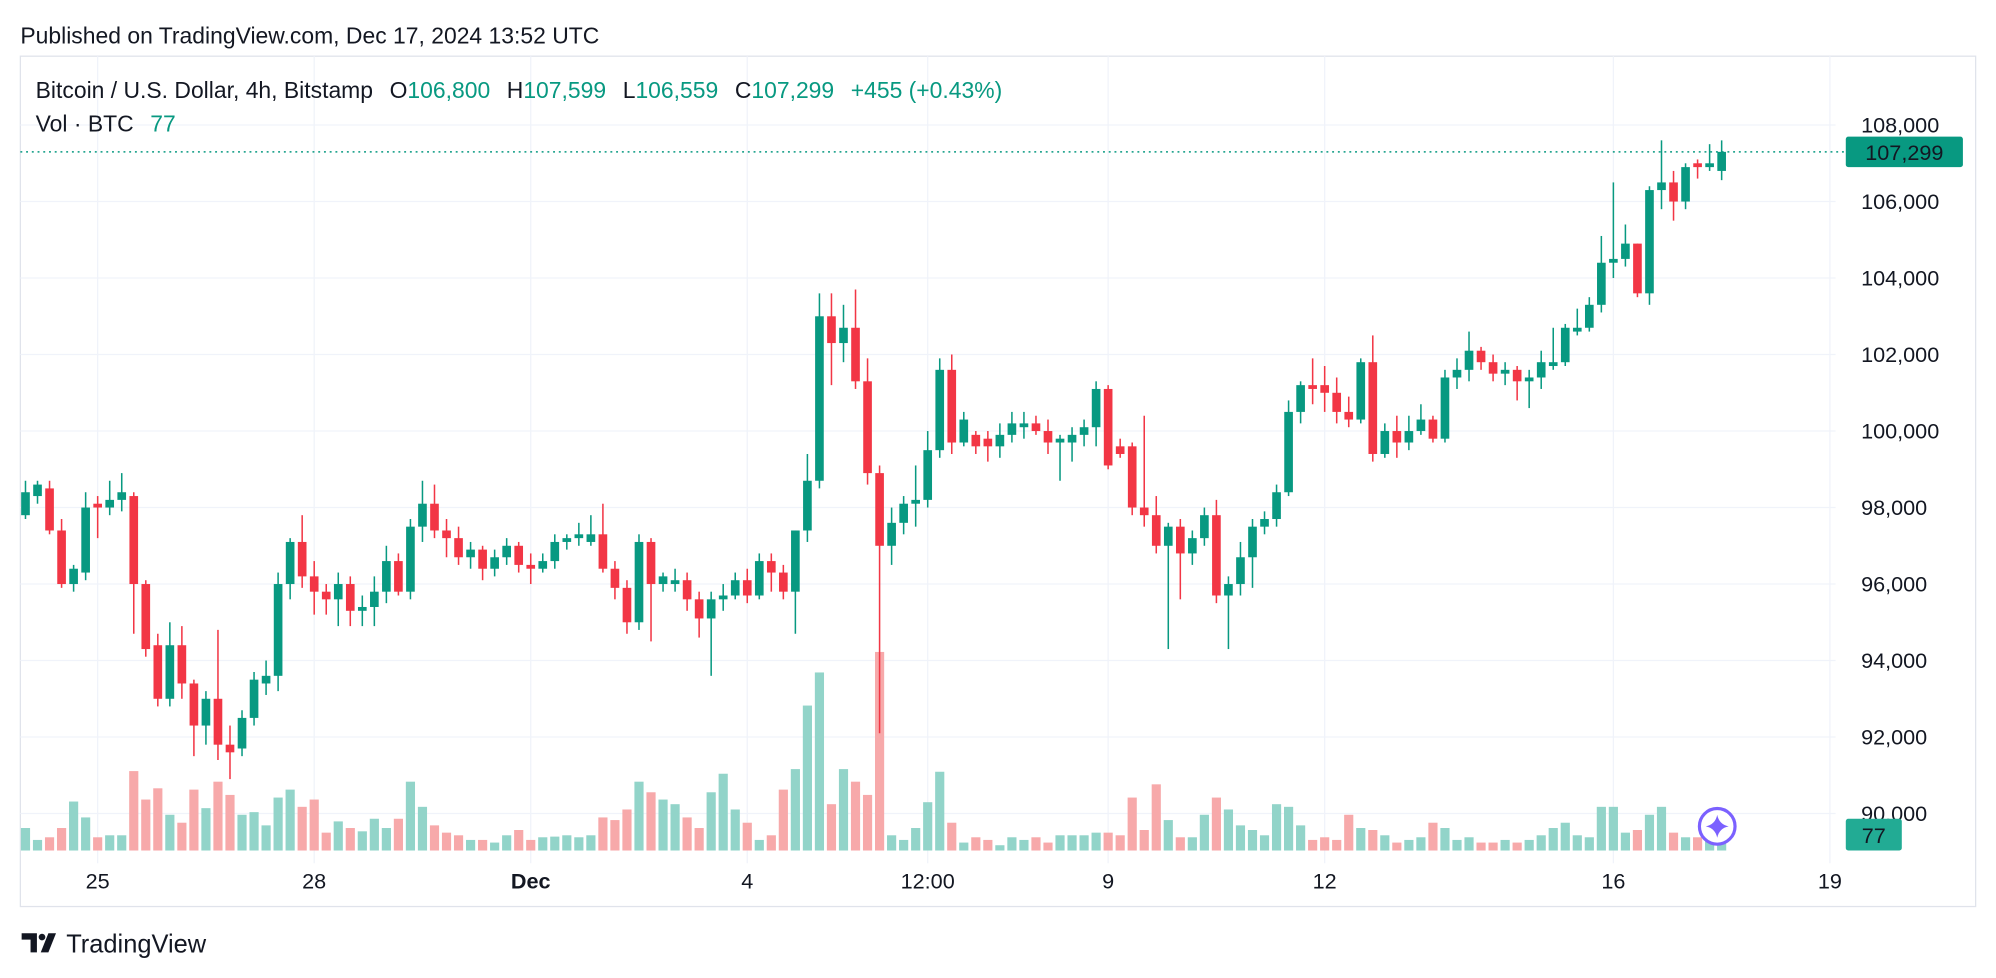  Describe the element at coordinates (1900, 354) in the screenshot. I see `y-tick-label: 102,000` at that location.